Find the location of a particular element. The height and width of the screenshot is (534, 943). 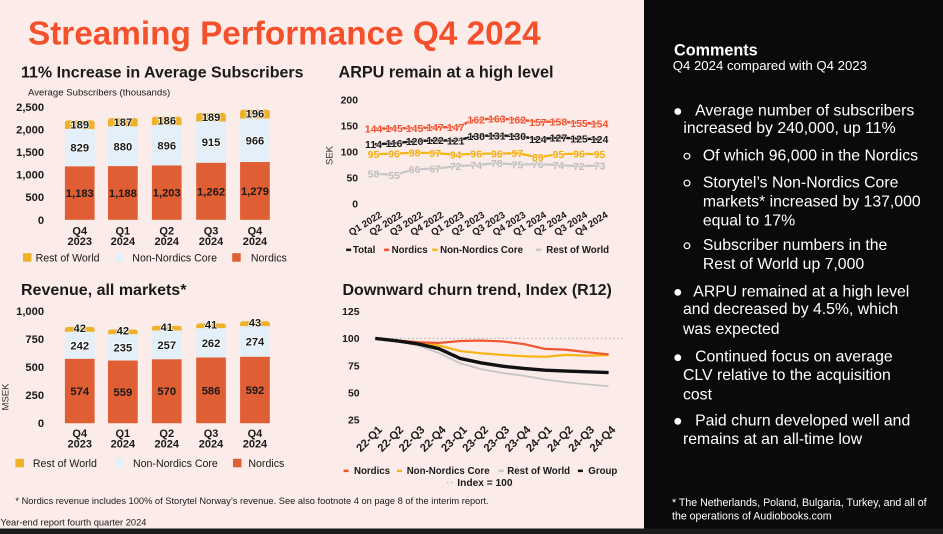

svg-text: 750 is located at coordinates (34, 340).